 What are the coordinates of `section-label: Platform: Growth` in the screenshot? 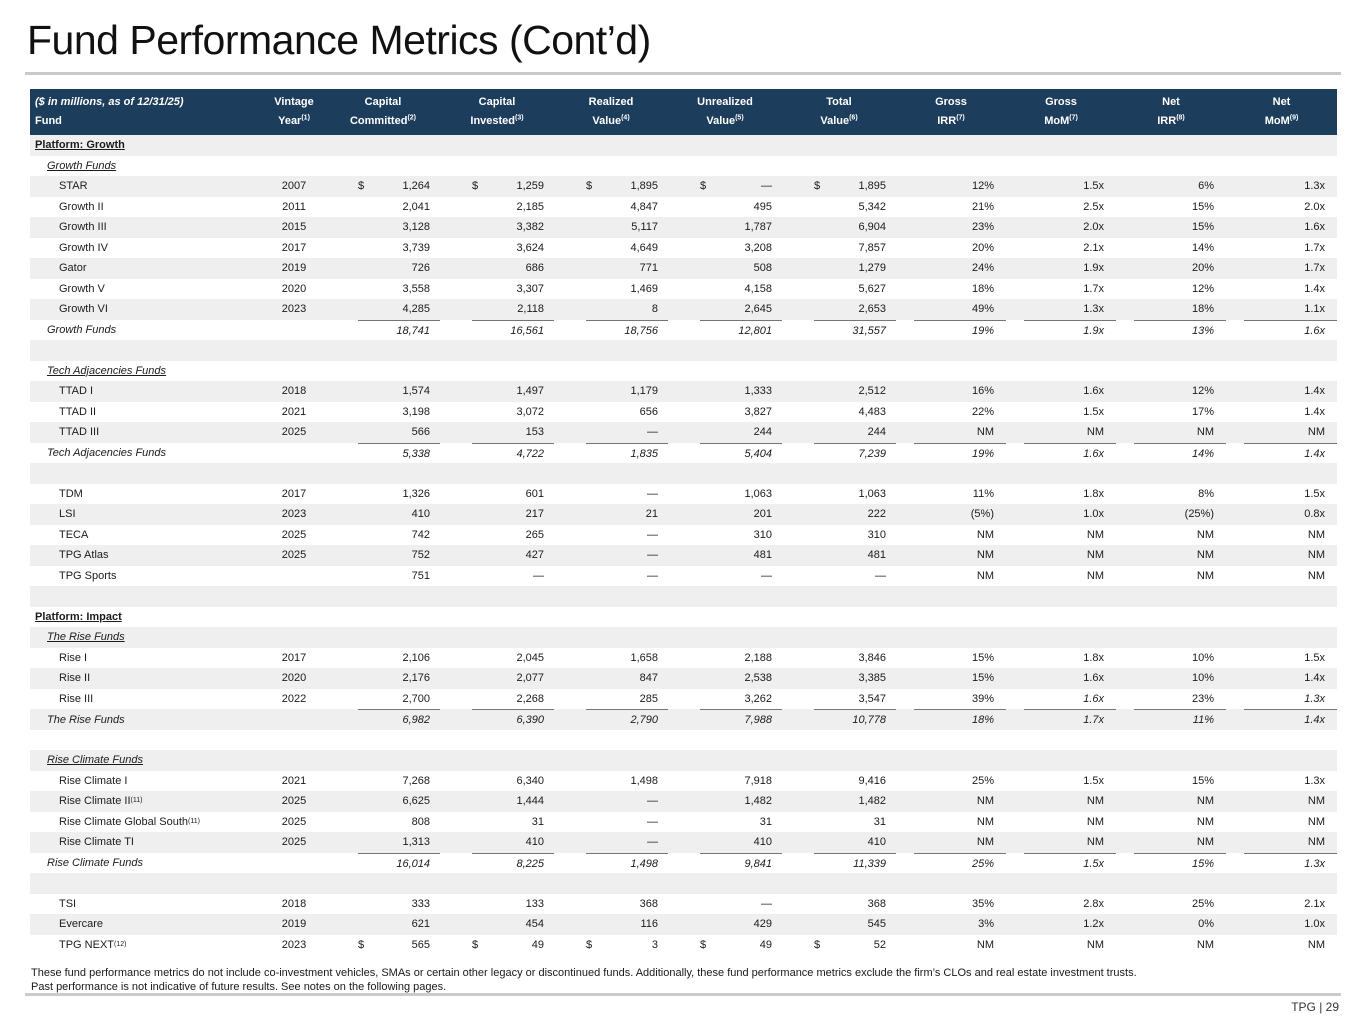 It's located at (683, 145).